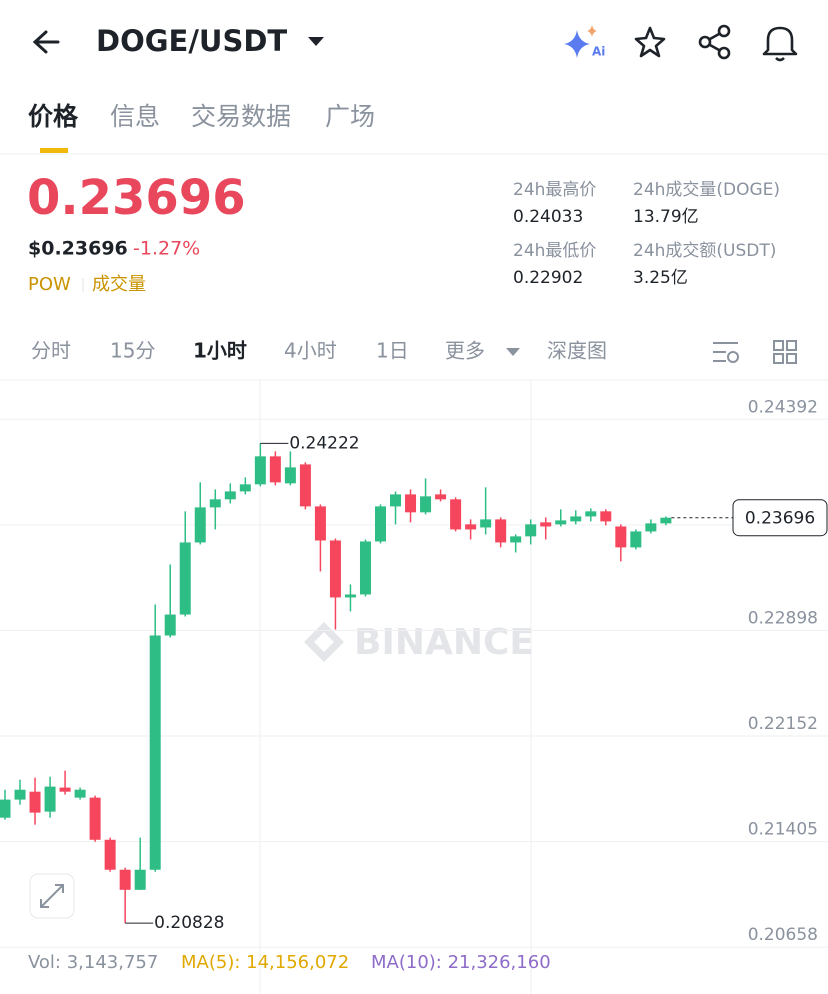 This screenshot has width=828, height=994. I want to click on tab-indicator, so click(54, 150).